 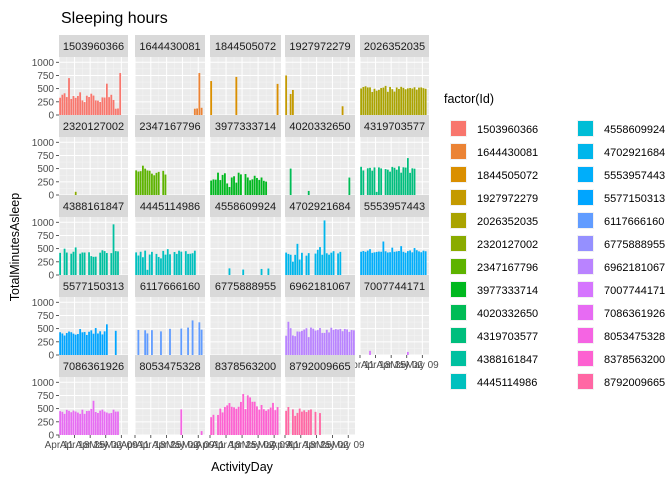 I want to click on legend-label: 6962181067, so click(x=634, y=268).